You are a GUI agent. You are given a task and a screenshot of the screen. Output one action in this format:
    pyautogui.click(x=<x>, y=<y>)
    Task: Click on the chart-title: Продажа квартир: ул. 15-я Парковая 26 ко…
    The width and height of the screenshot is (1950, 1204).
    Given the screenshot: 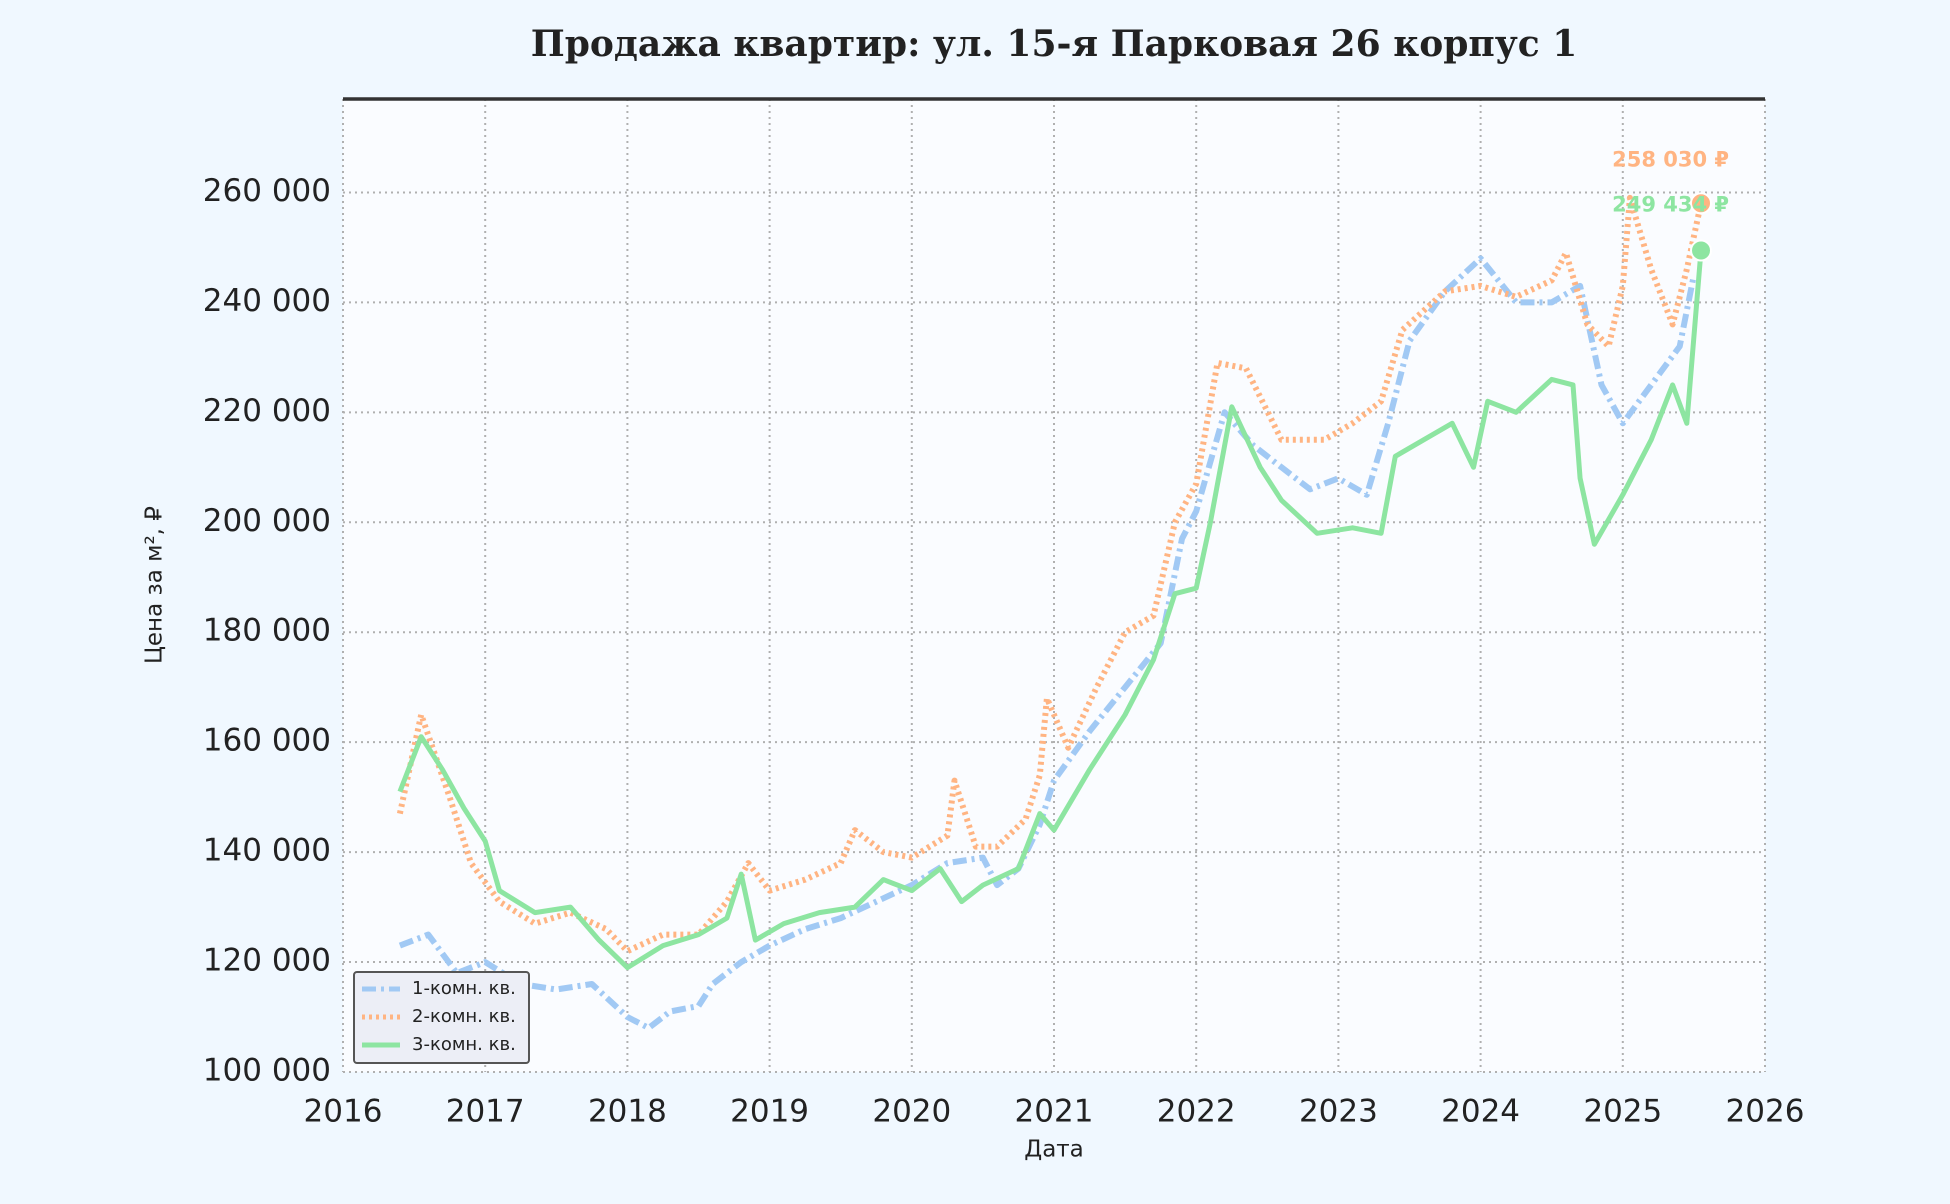 What is the action you would take?
    pyautogui.click(x=1054, y=44)
    